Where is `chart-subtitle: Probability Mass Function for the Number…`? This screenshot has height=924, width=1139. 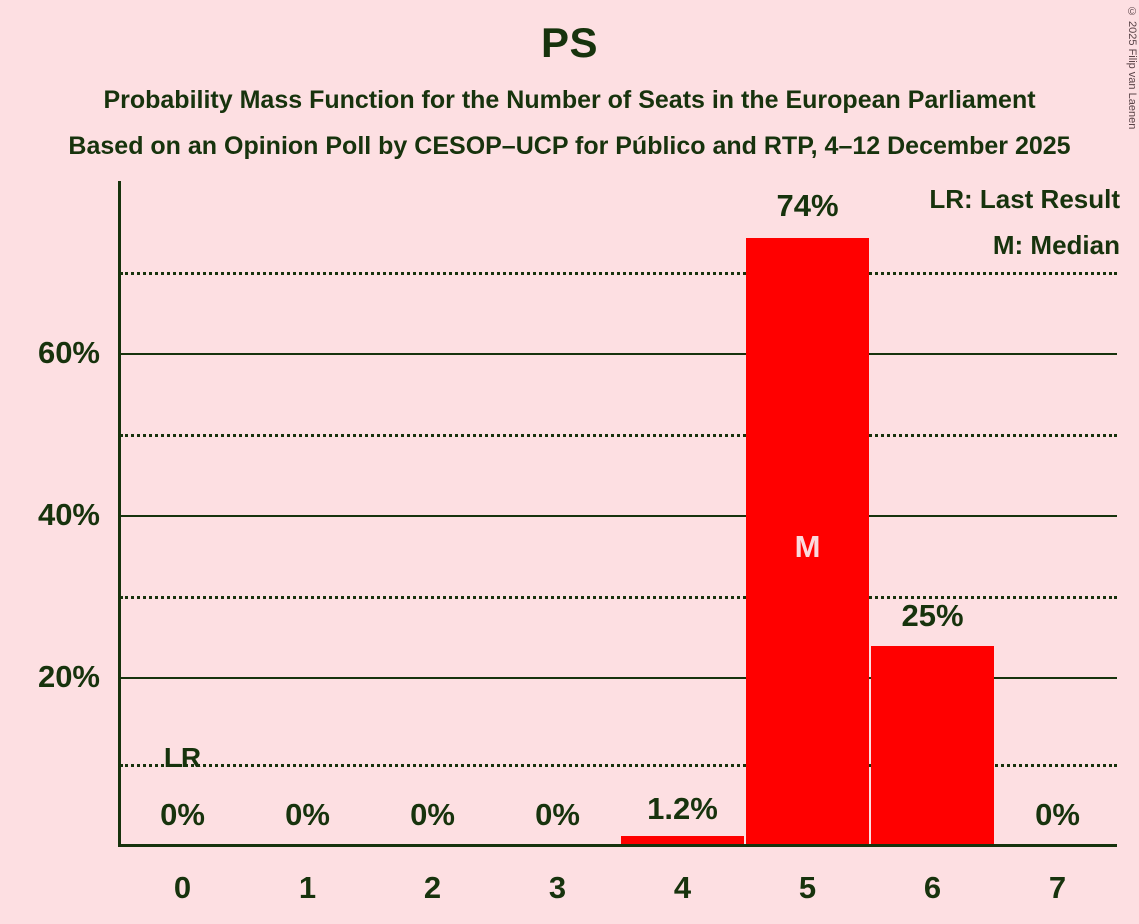
chart-subtitle: Probability Mass Function for the Number… is located at coordinates (569, 100).